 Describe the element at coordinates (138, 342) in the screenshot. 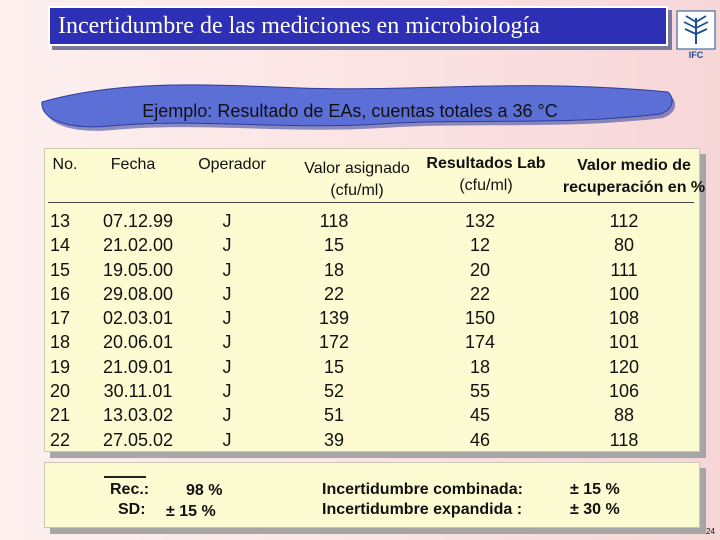

I see `table-cell: 20.06.01` at that location.